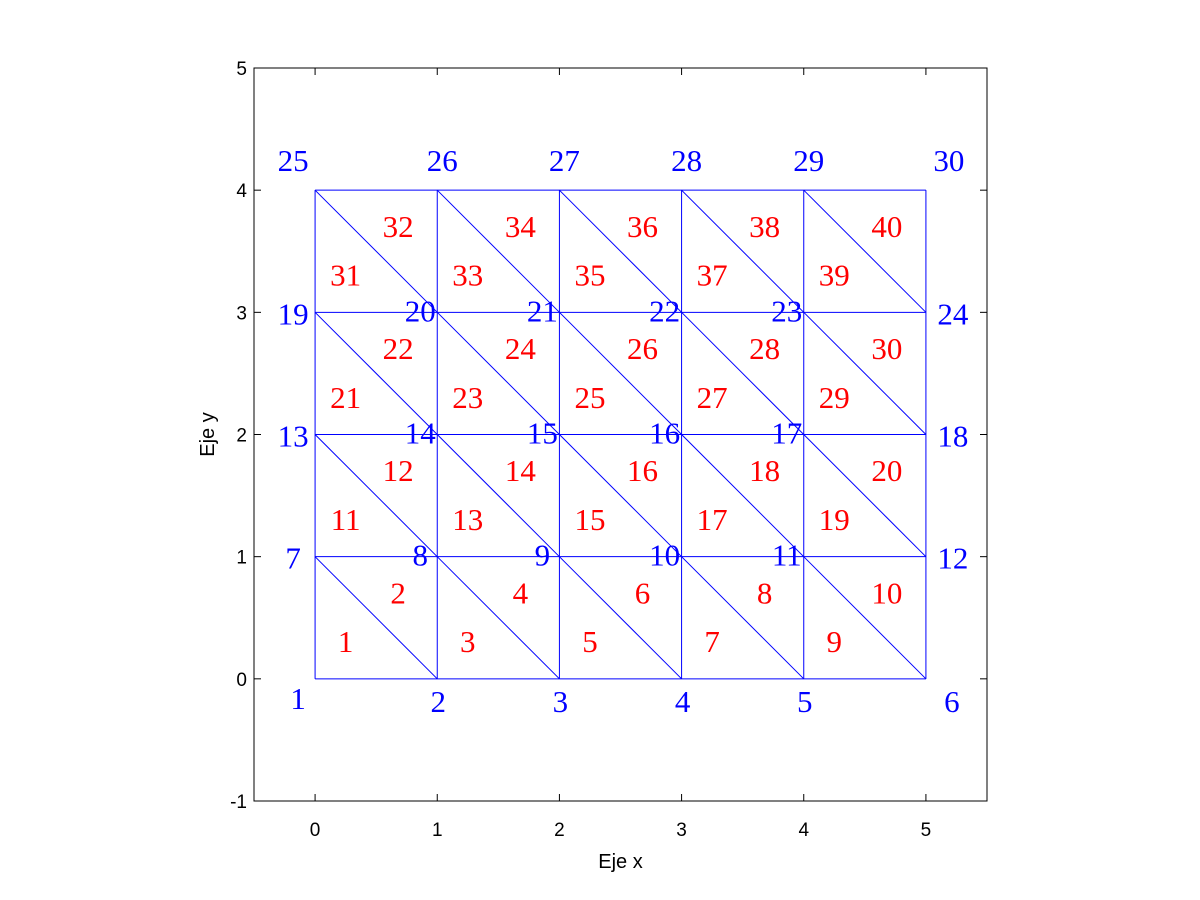  Describe the element at coordinates (346, 519) in the screenshot. I see `element-label: 11` at that location.